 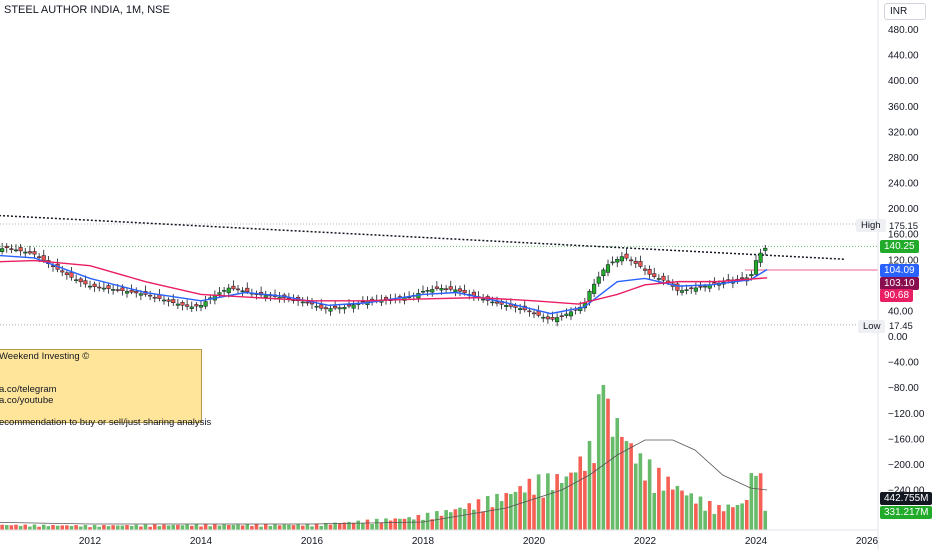 What do you see at coordinates (897, 295) in the screenshot?
I see `ma-slow-badge: 90.68` at bounding box center [897, 295].